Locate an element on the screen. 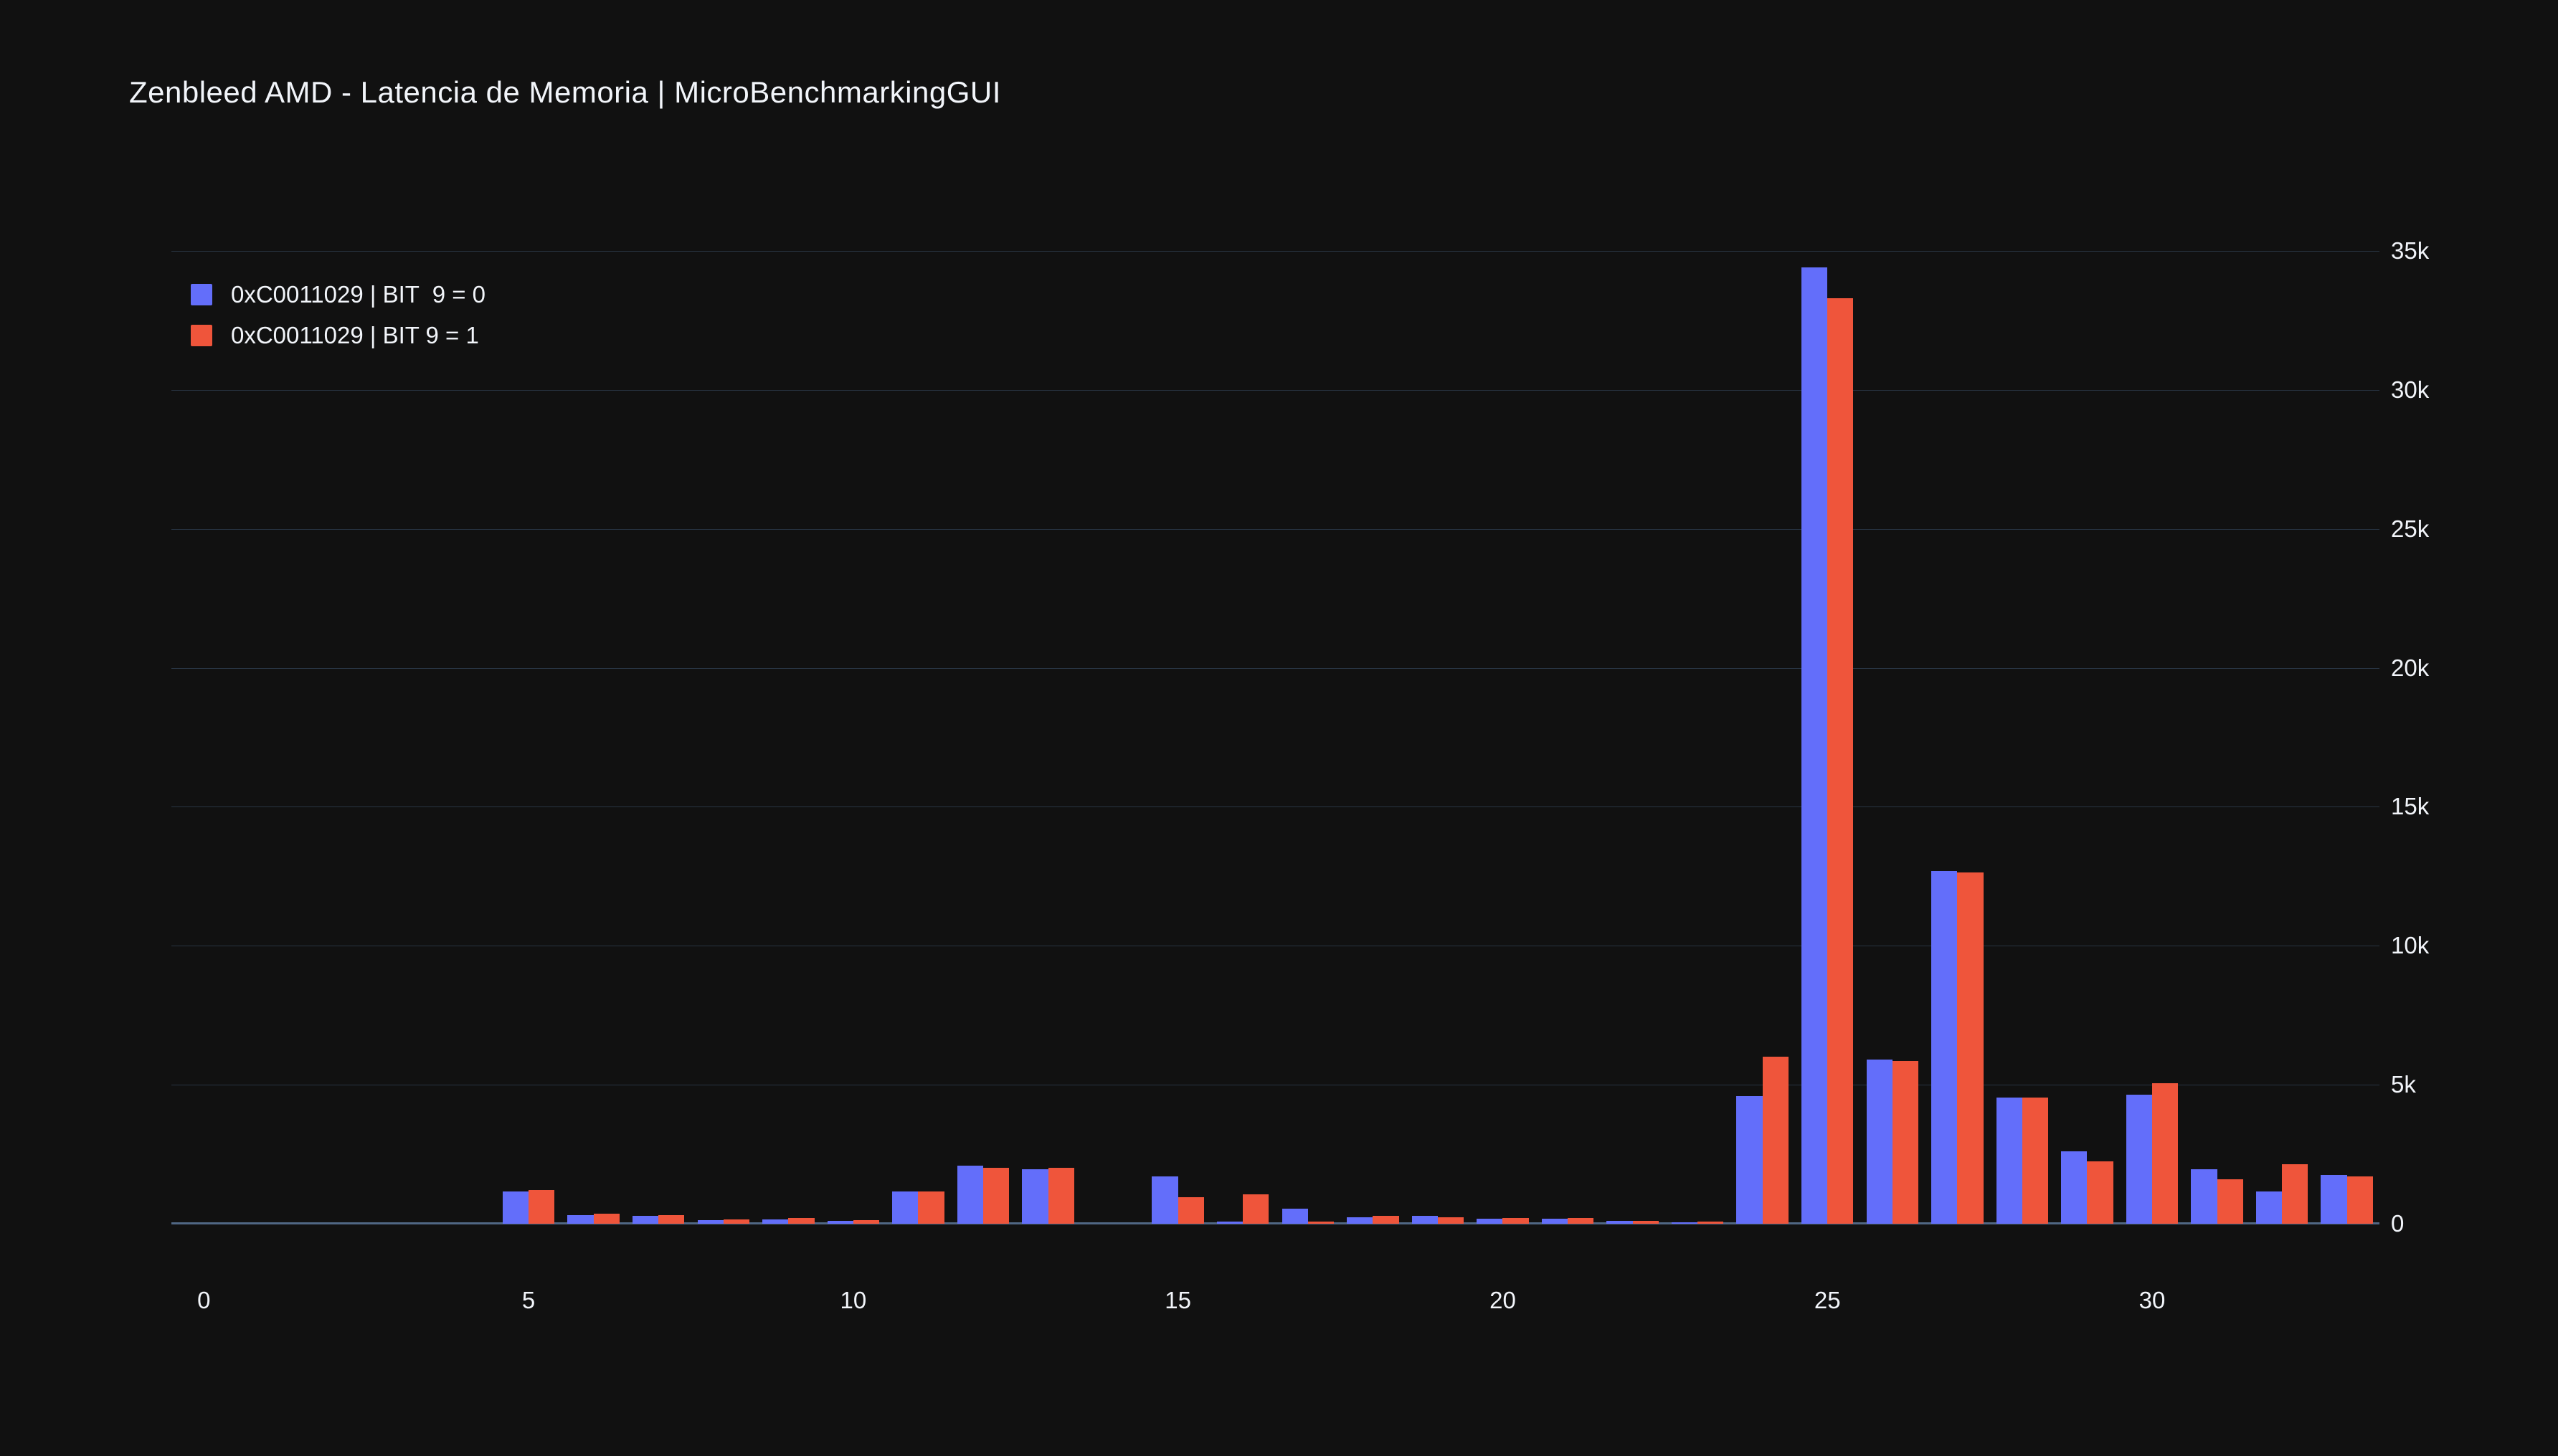  x-axis-tick-label: 30 is located at coordinates (2152, 1300).